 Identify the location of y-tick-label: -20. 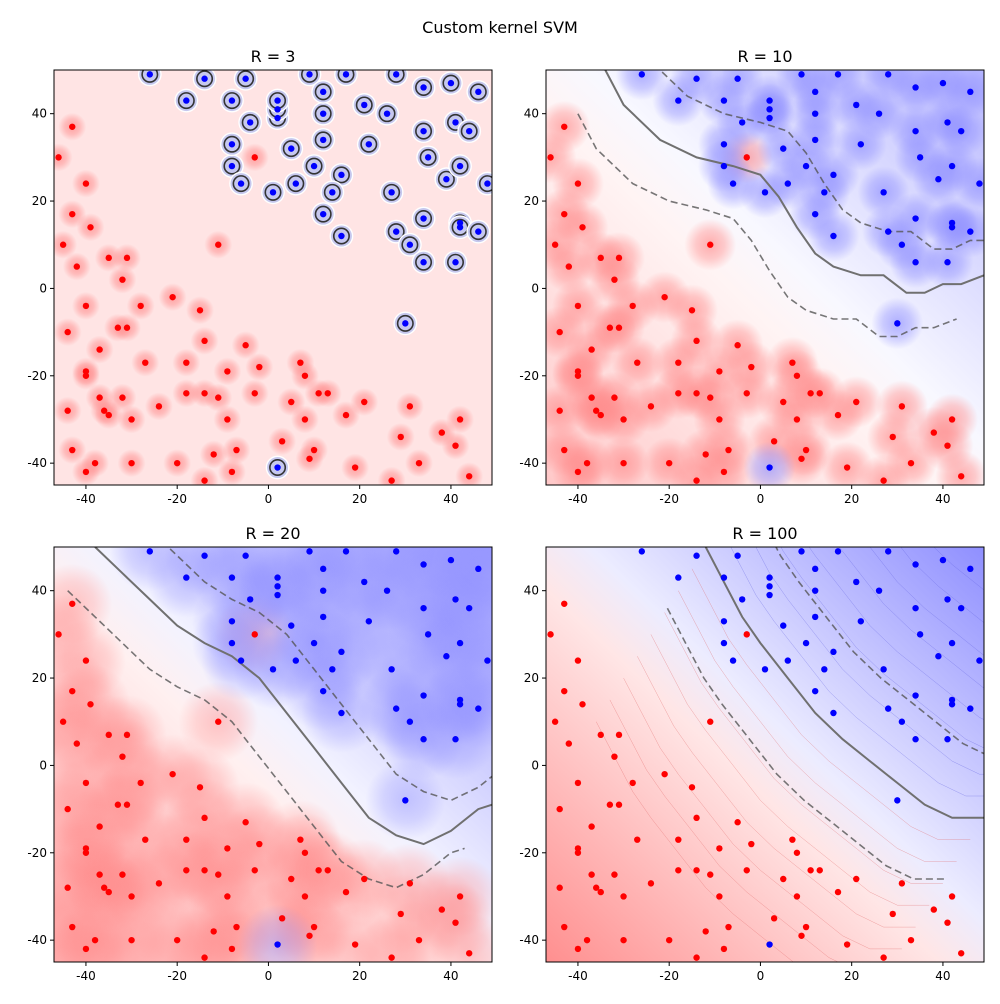
(529, 376).